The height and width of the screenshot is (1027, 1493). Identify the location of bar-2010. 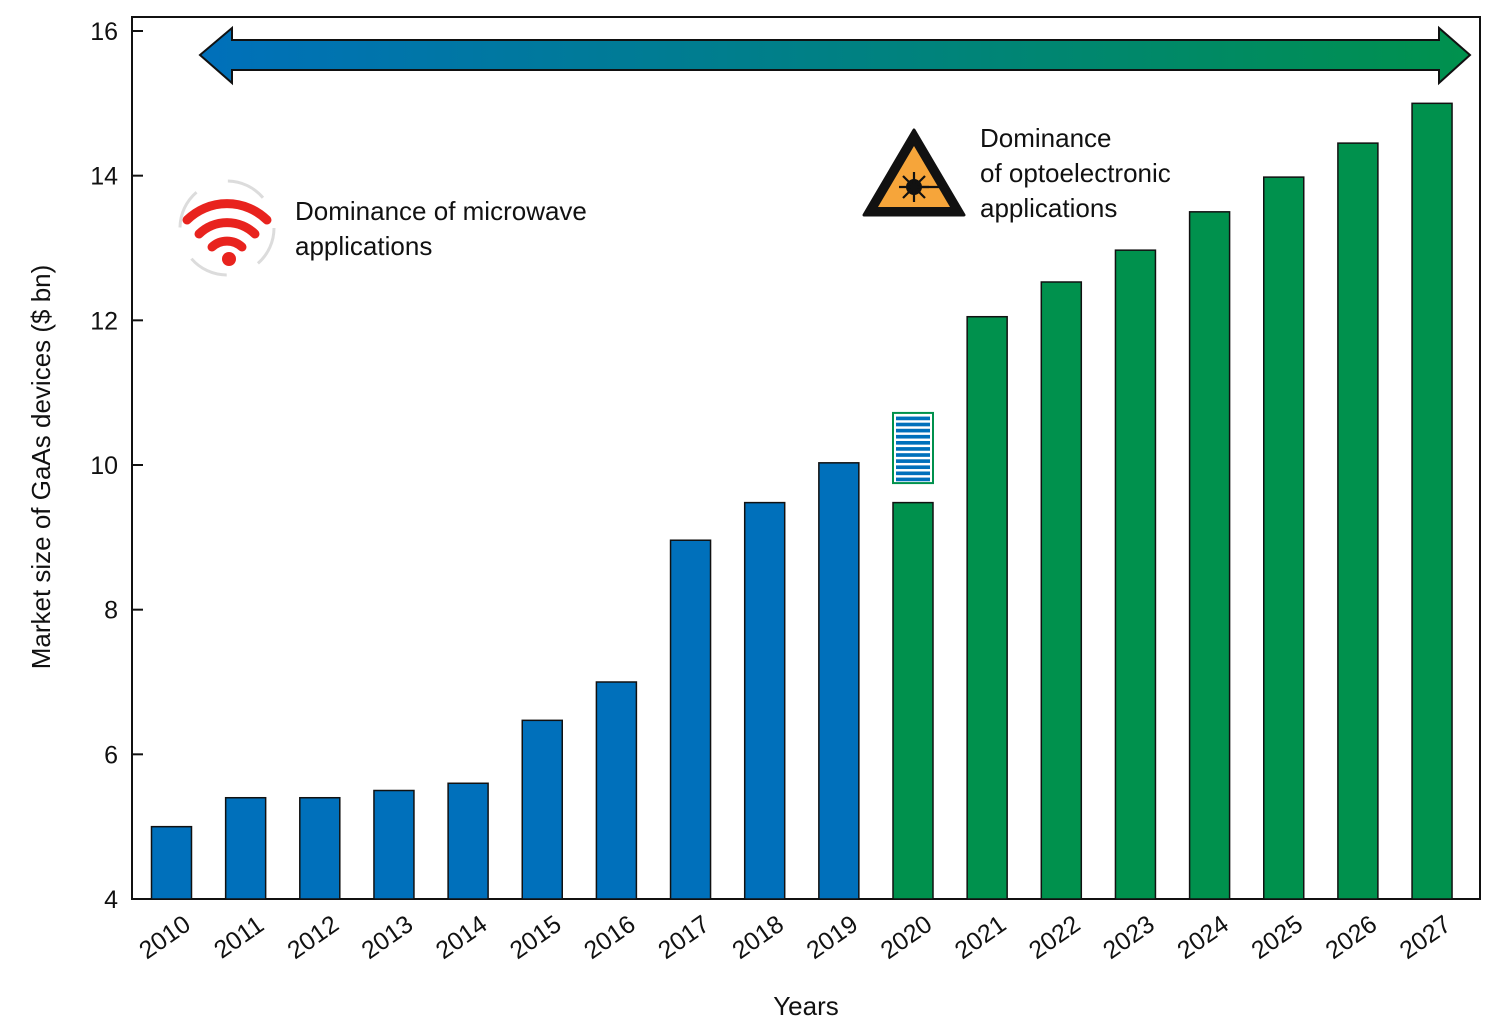
(171, 862).